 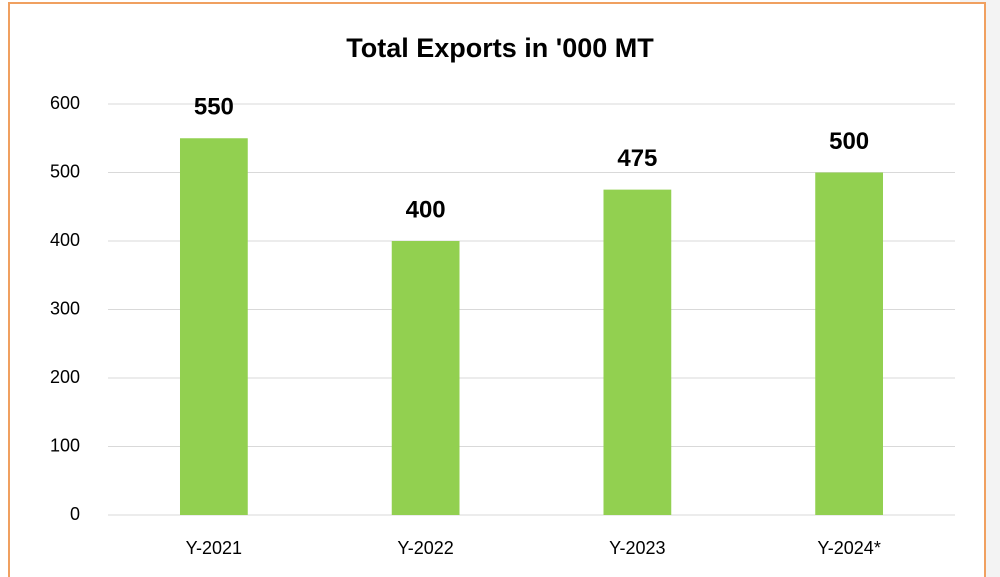 I want to click on y-tick-label: 300, so click(x=65, y=308).